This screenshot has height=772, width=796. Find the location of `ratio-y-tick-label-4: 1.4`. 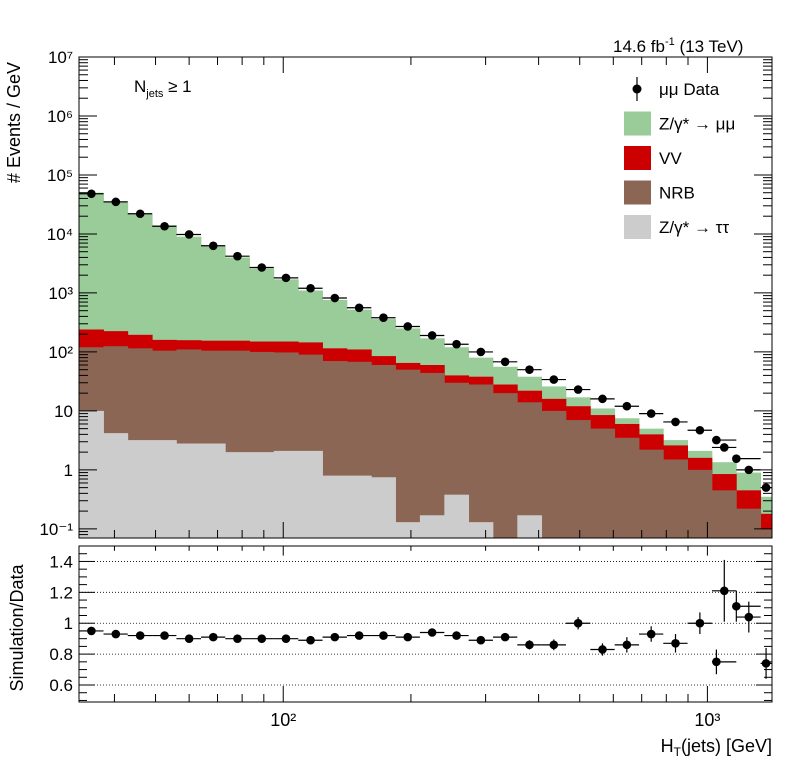

ratio-y-tick-label-4: 1.4 is located at coordinates (61, 561).